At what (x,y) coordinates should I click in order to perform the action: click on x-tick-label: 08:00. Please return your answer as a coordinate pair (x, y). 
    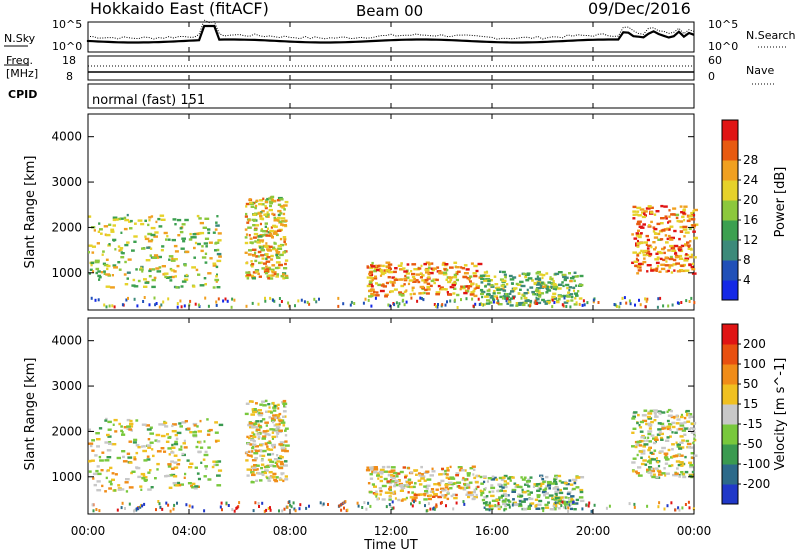
    Looking at the image, I should click on (290, 531).